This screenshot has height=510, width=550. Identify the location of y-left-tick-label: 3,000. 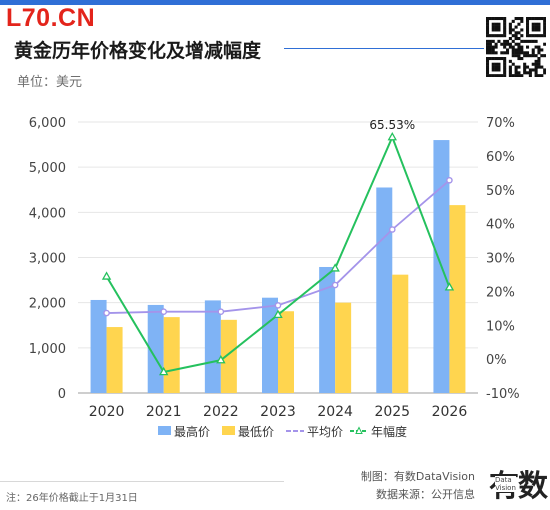
(47, 259).